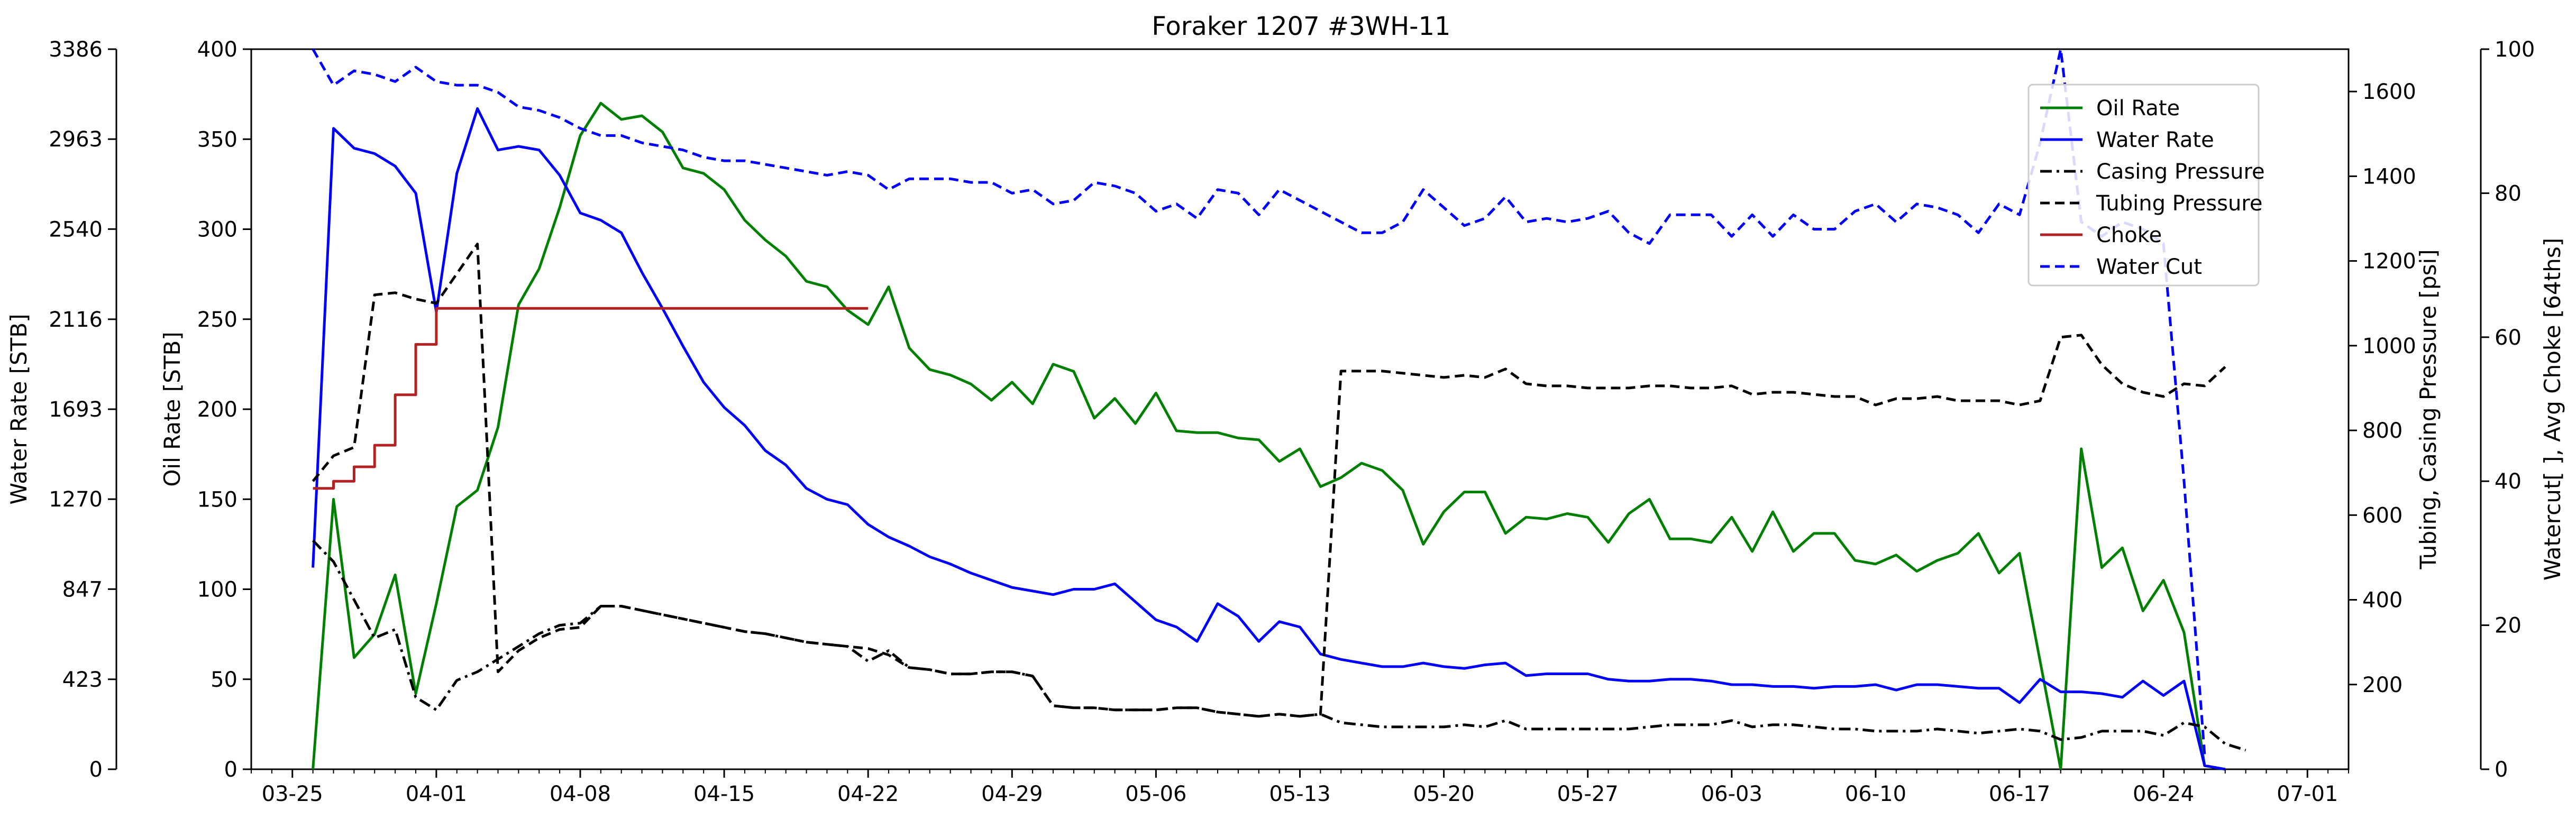  Describe the element at coordinates (2129, 235) in the screenshot. I see `legend-label-choke: Choke` at that location.